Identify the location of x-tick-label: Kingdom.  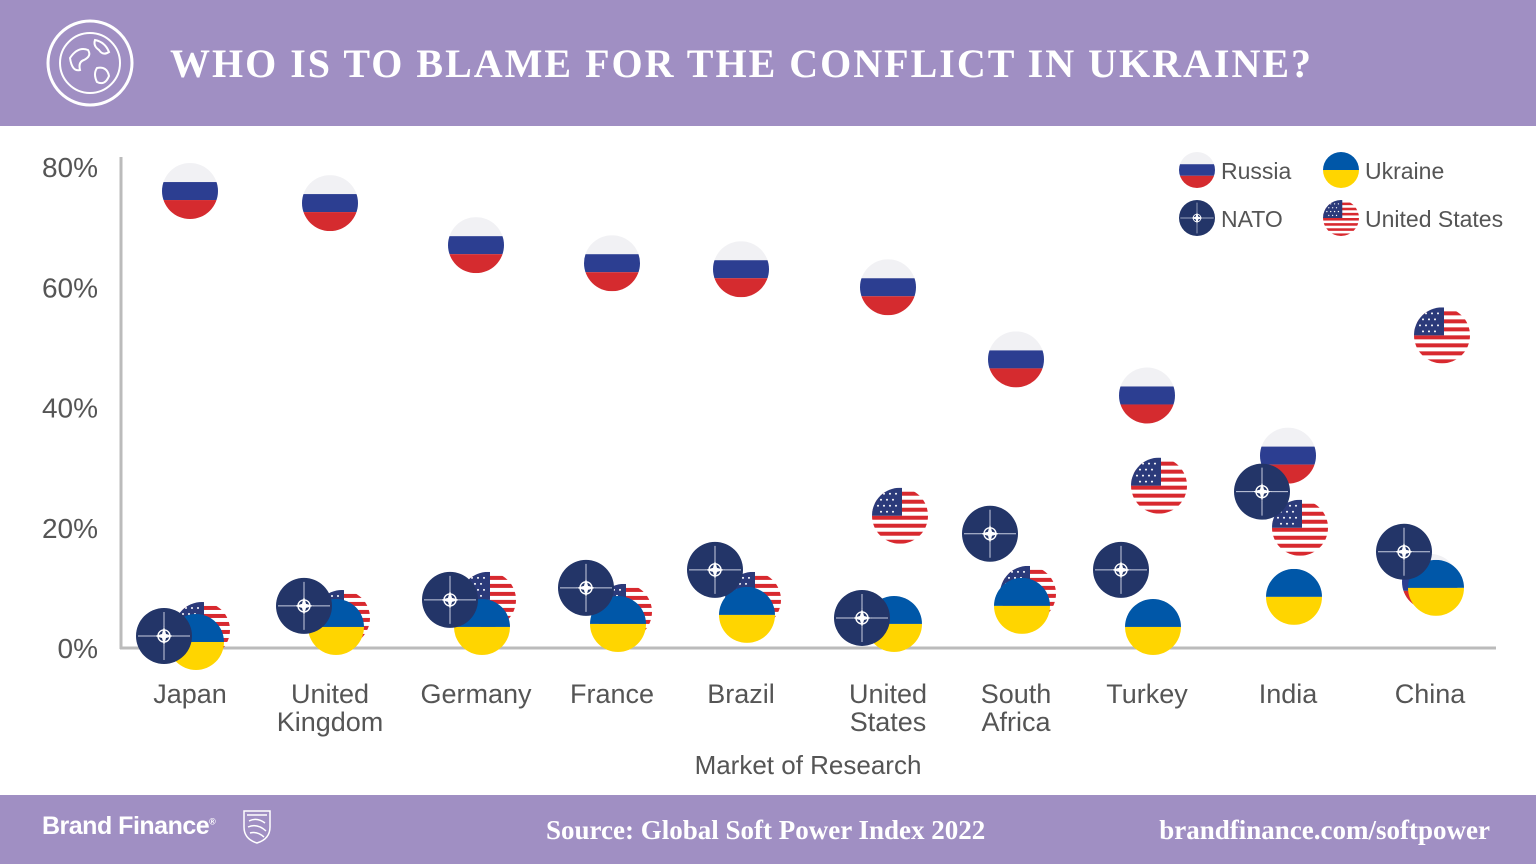
(330, 722).